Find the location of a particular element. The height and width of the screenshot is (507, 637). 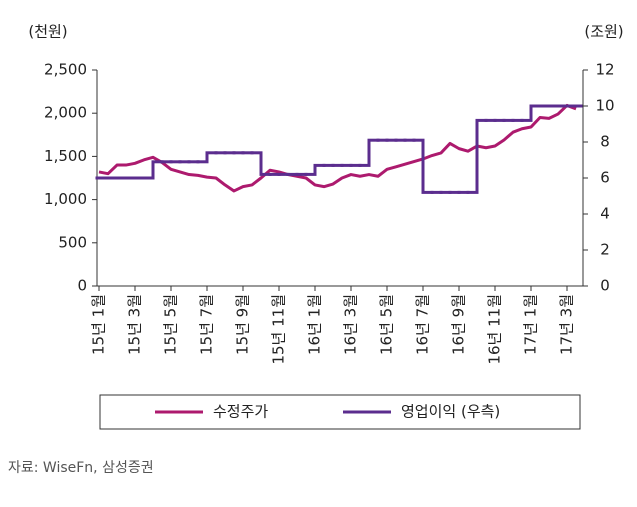

y-tick-label: 2,000 is located at coordinates (65, 113).